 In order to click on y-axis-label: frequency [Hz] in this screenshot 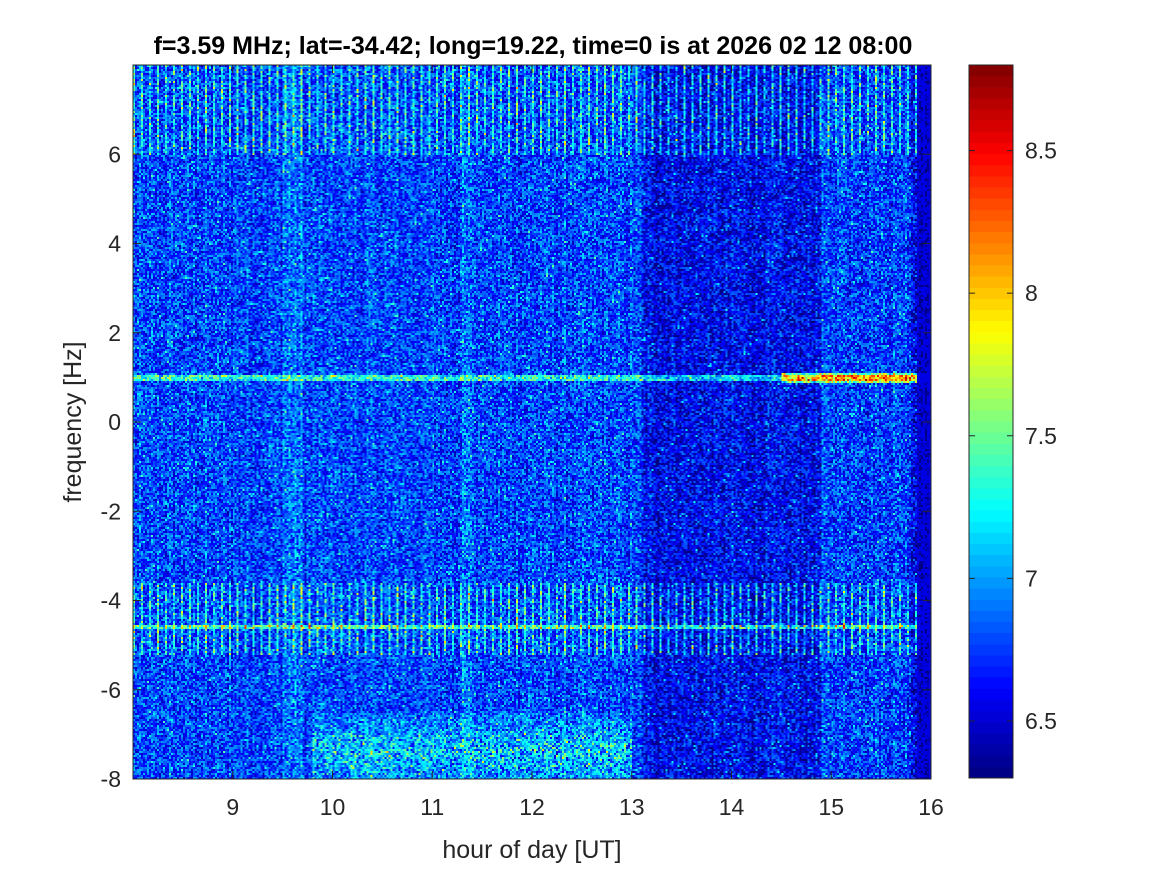, I will do `click(73, 421)`.